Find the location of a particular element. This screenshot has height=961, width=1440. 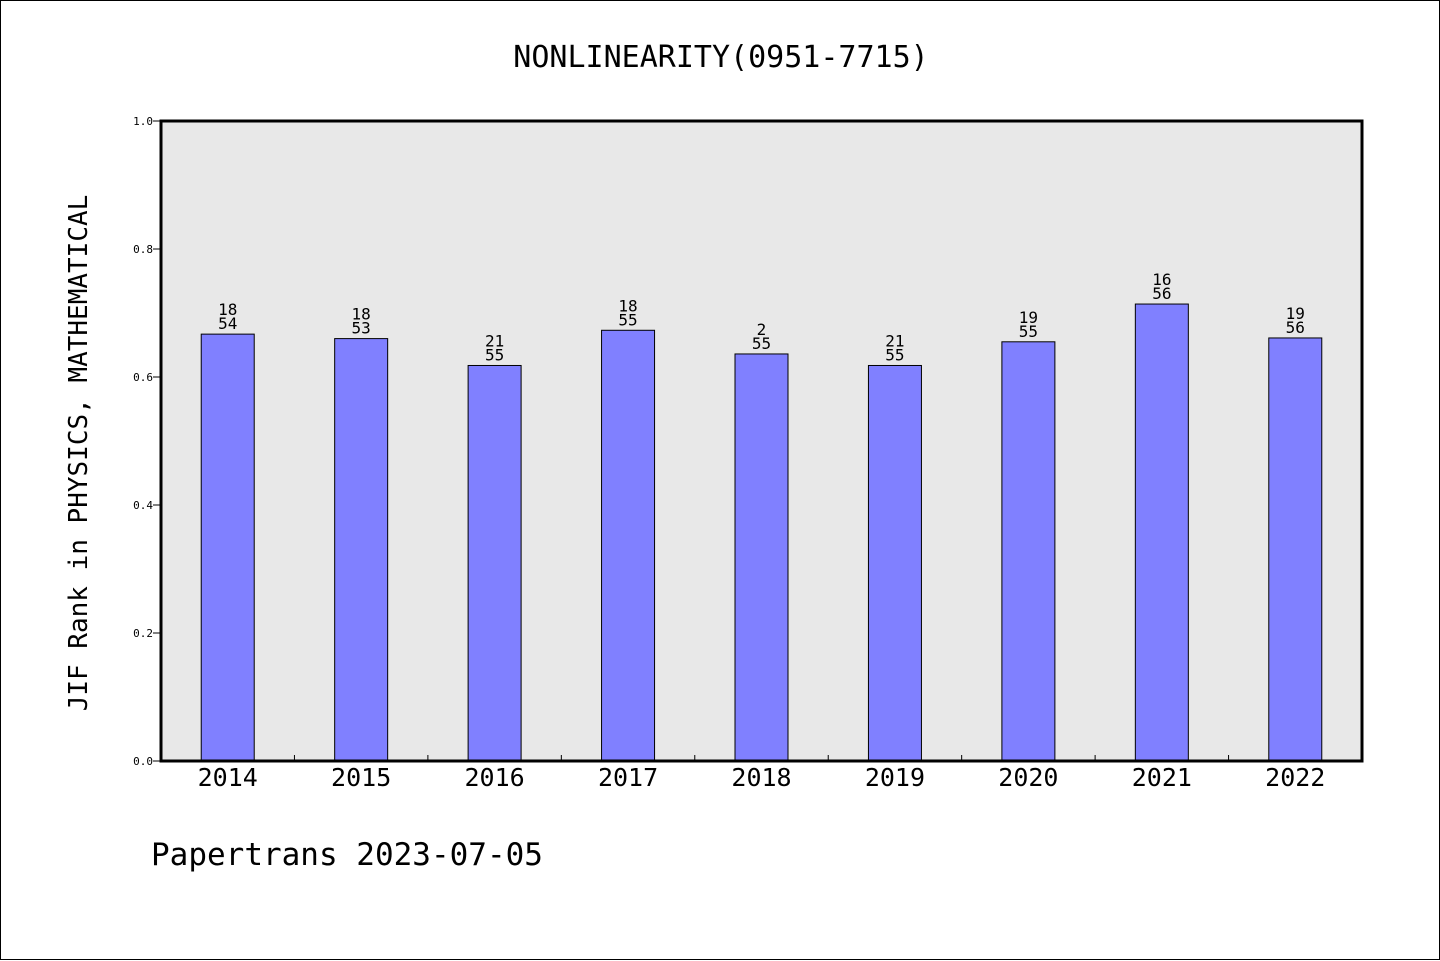

bar-2021 is located at coordinates (1161, 532).